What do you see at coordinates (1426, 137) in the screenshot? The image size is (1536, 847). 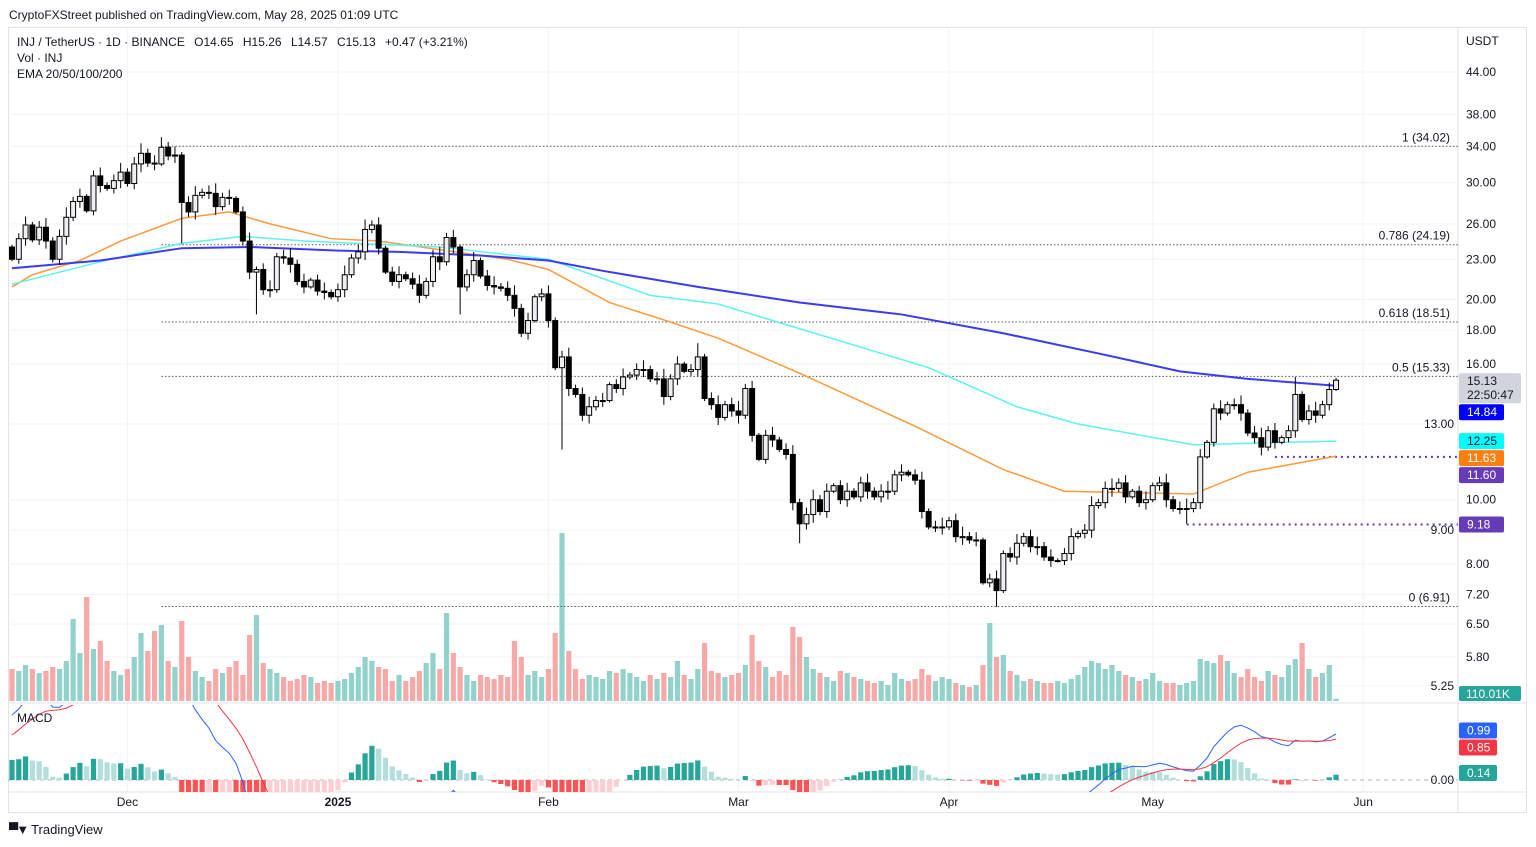 I see `fib-level-label: 1 (34.02)` at bounding box center [1426, 137].